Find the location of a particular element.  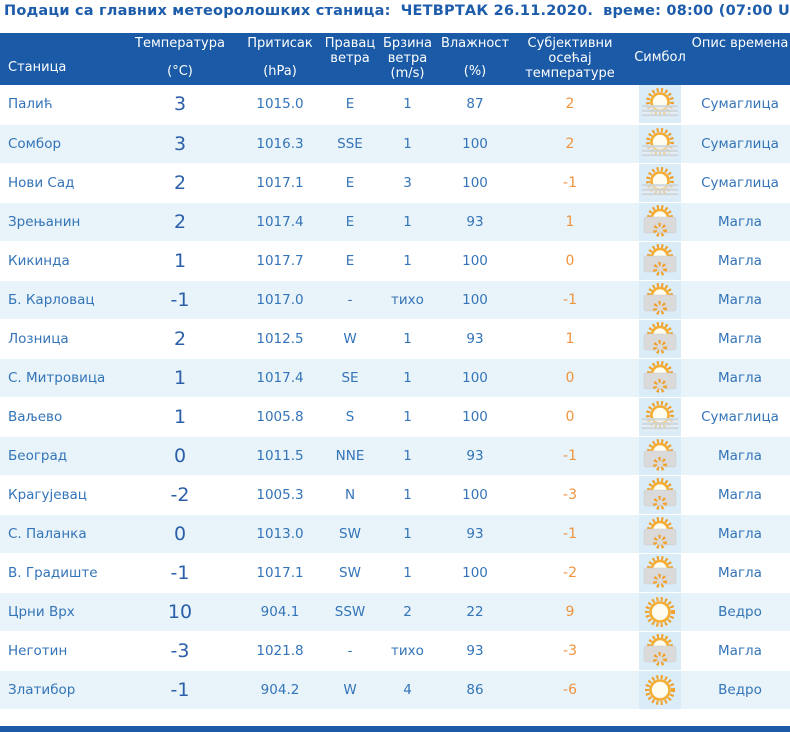

table-row: Сомбор 3 1016.3 SSE 1 100 2 Сумаглица is located at coordinates (395, 144).